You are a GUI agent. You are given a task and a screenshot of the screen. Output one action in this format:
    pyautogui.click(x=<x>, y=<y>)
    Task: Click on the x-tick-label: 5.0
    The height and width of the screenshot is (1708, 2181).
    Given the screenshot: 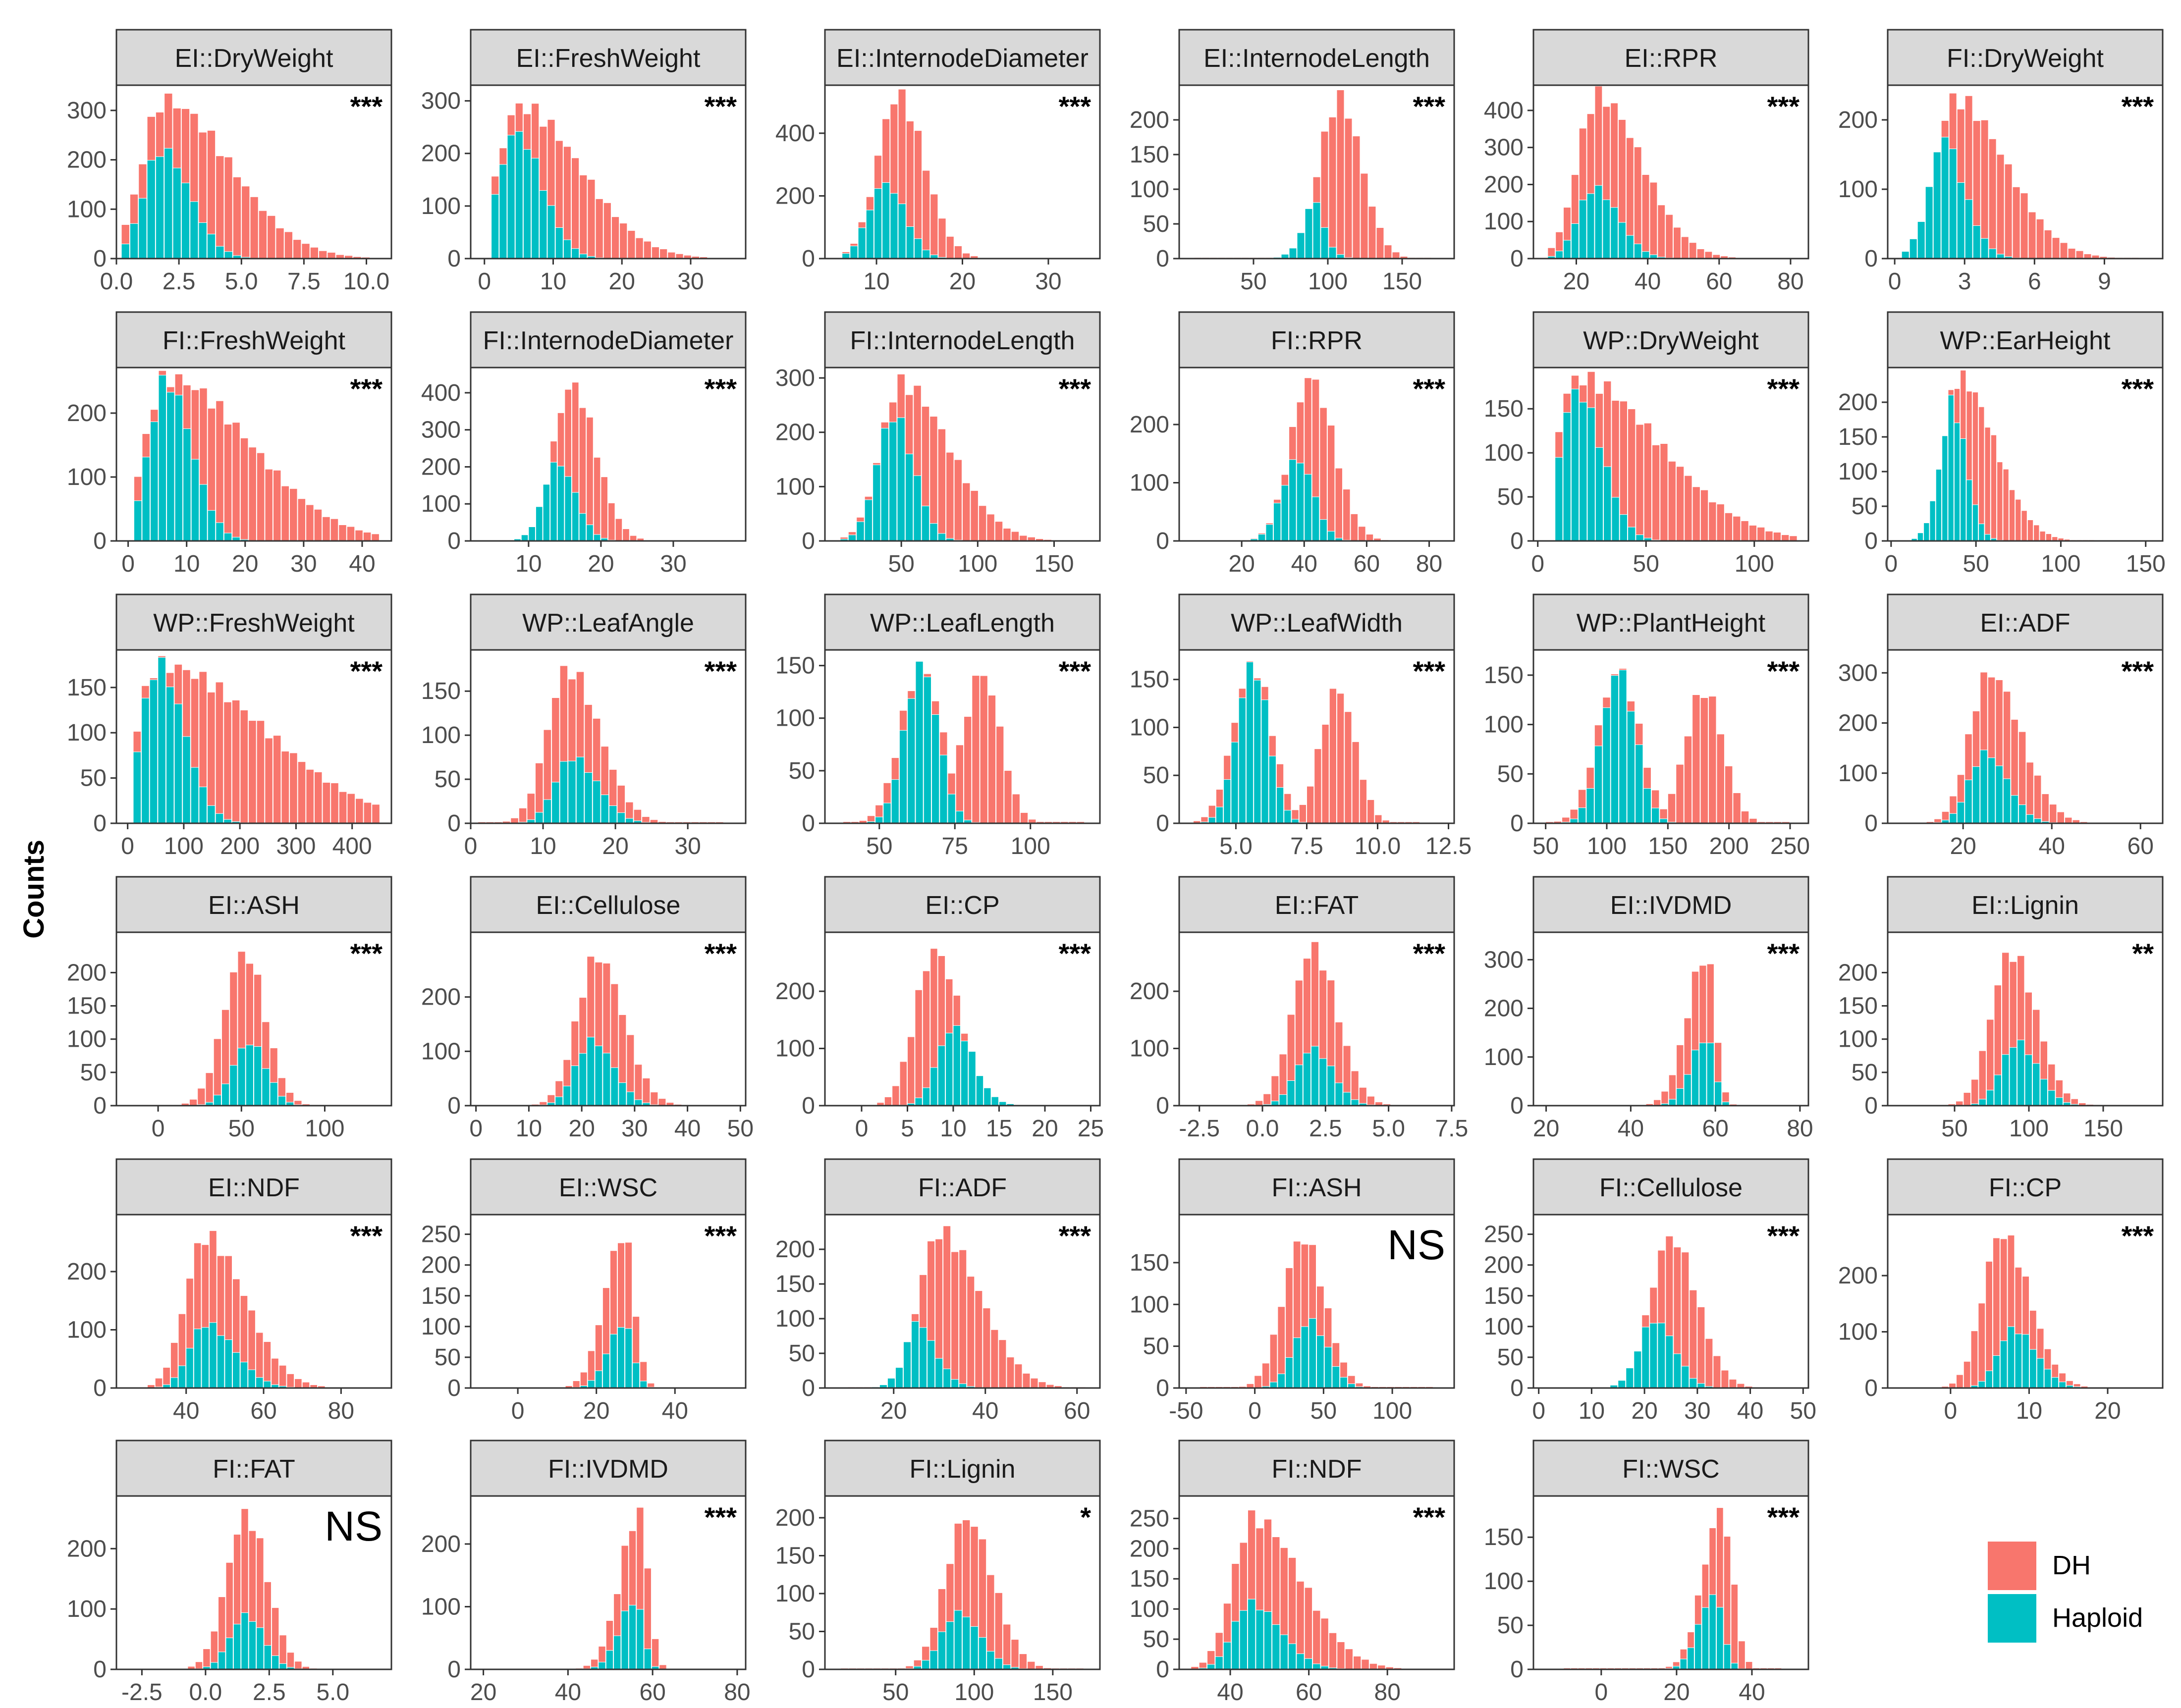 What is the action you would take?
    pyautogui.click(x=1389, y=1129)
    